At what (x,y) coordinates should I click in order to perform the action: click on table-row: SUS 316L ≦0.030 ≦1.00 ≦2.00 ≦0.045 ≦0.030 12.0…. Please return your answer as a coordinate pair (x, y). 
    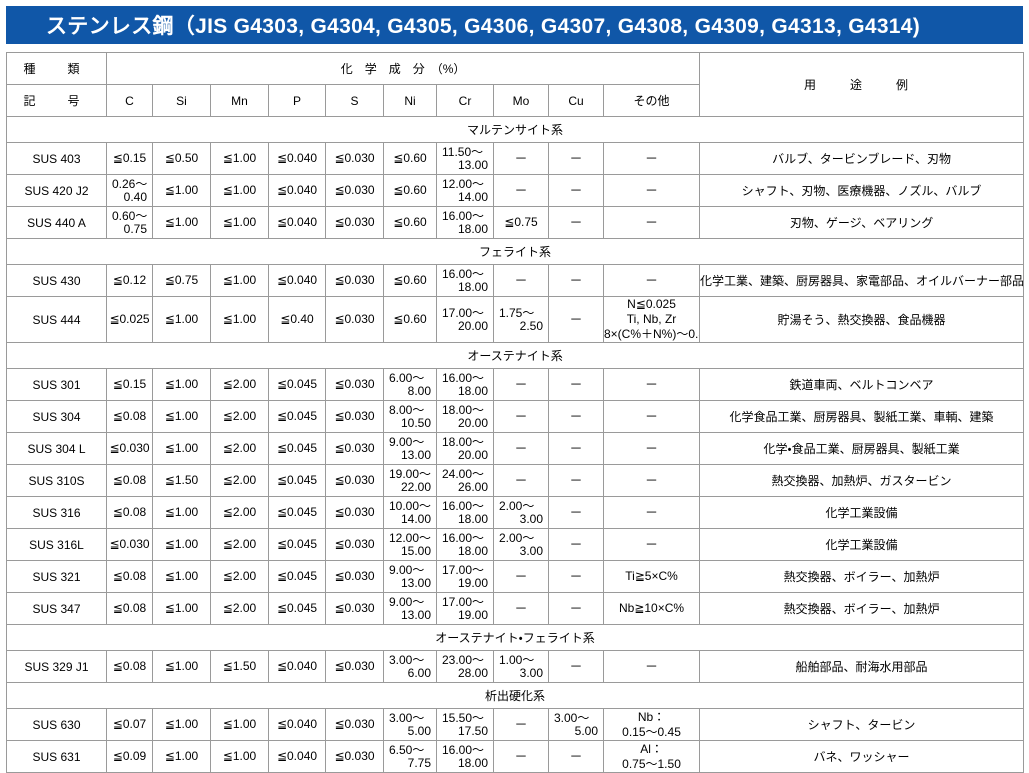
    Looking at the image, I should click on (515, 544).